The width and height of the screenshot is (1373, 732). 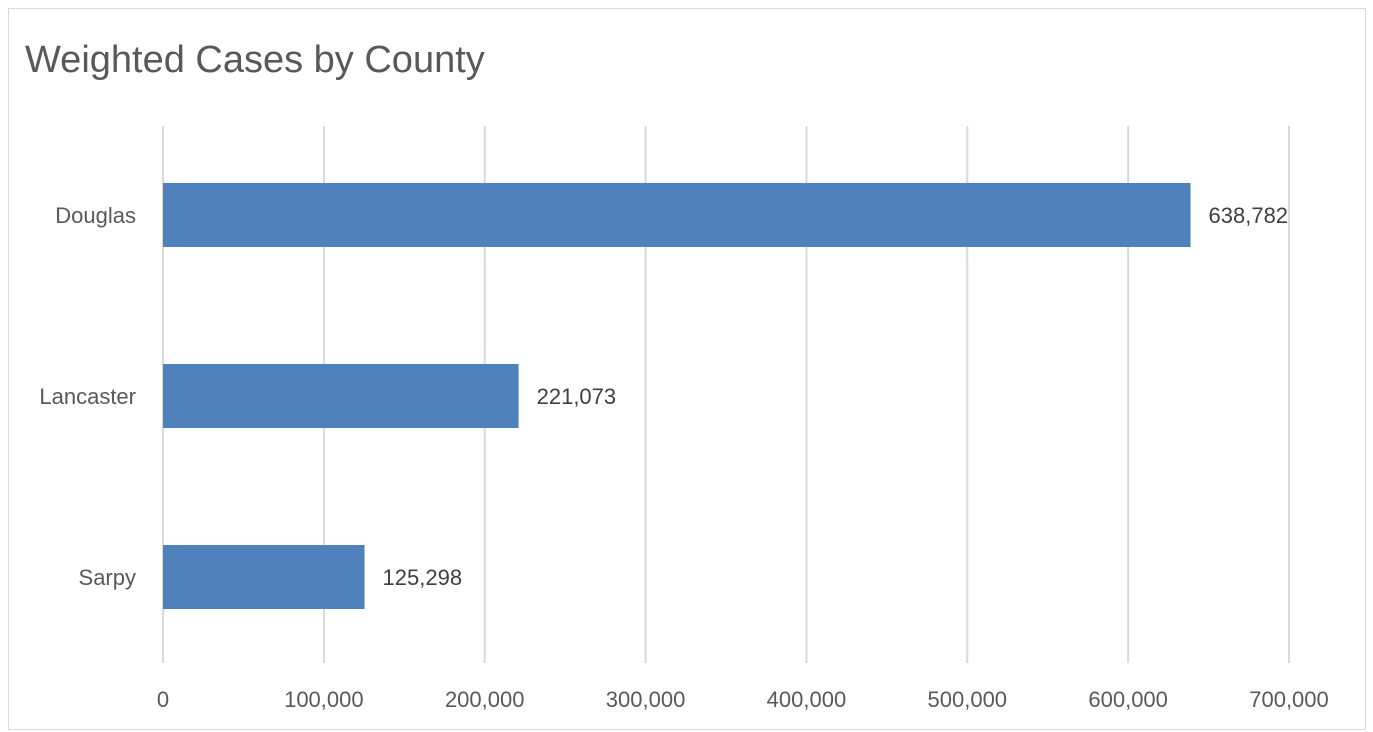 What do you see at coordinates (341, 396) in the screenshot?
I see `bar-lancaster` at bounding box center [341, 396].